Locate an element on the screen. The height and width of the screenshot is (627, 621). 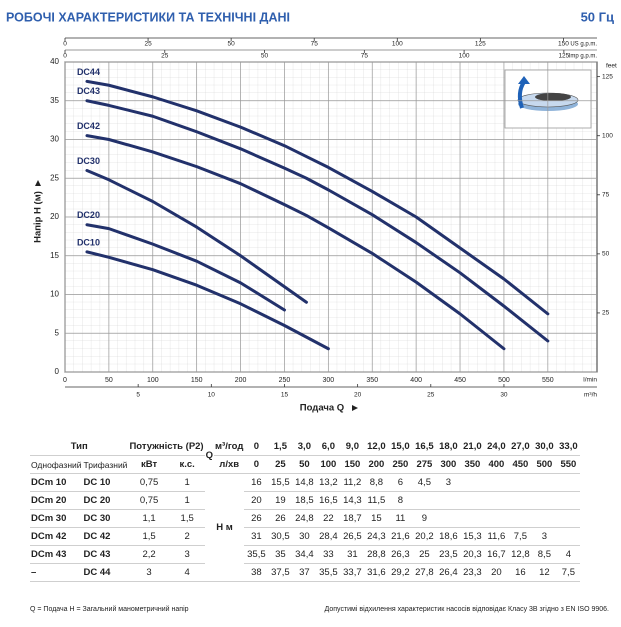
x4-tick-label: 25 is located at coordinates (165, 56).